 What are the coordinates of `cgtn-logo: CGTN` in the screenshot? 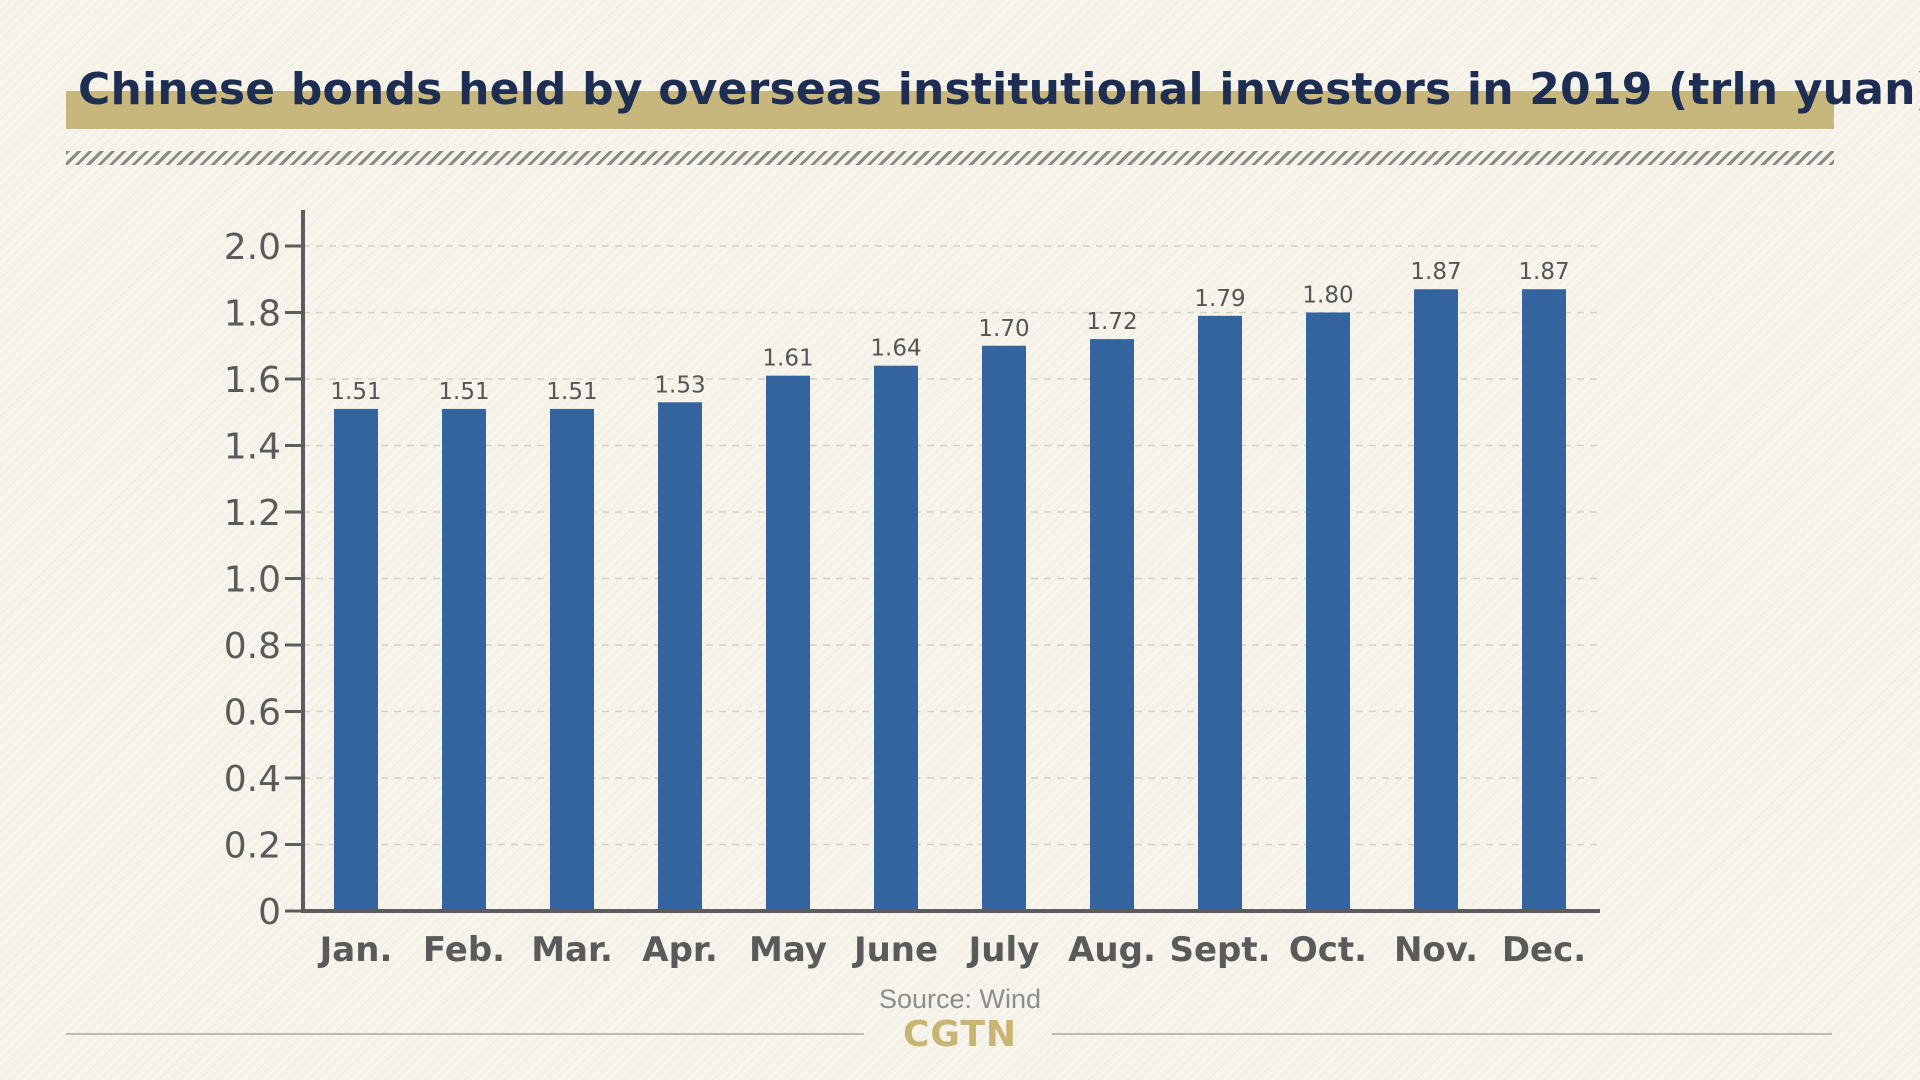 It's located at (960, 1034).